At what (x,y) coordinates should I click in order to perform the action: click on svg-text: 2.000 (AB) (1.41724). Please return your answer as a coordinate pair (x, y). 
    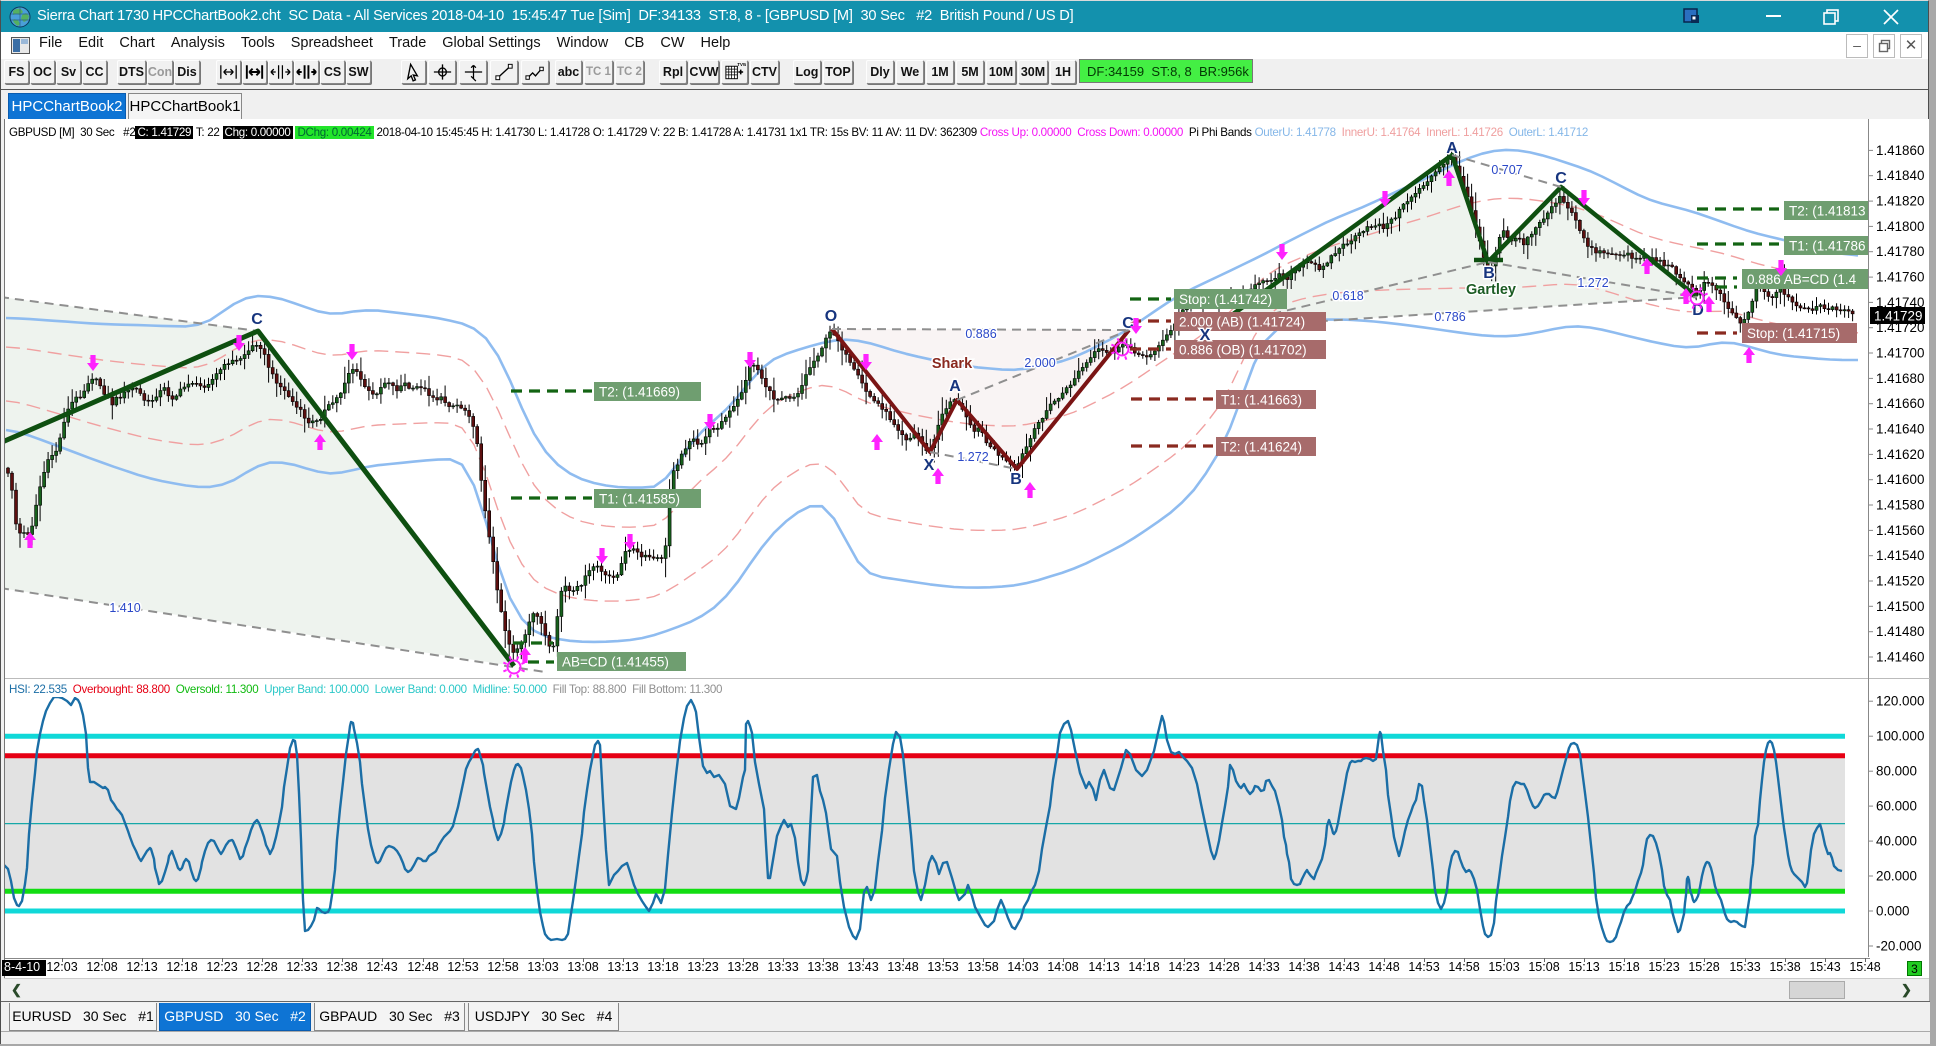
    Looking at the image, I should click on (1242, 321).